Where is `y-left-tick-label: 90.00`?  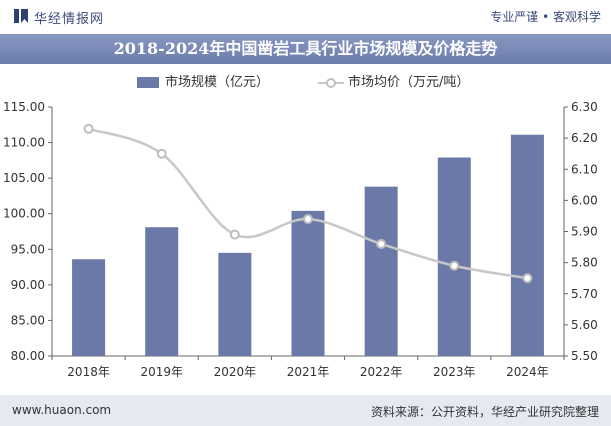 y-left-tick-label: 90.00 is located at coordinates (28, 285).